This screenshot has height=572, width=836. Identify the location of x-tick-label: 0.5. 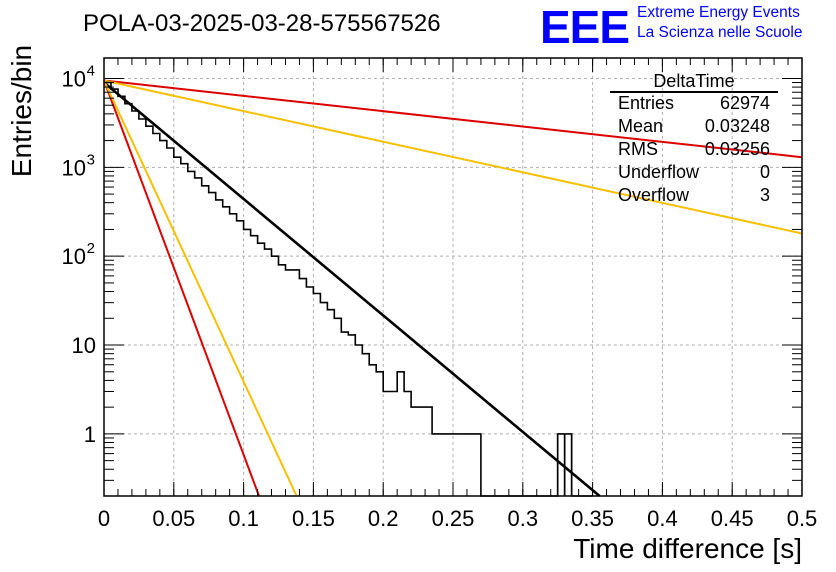
(802, 518).